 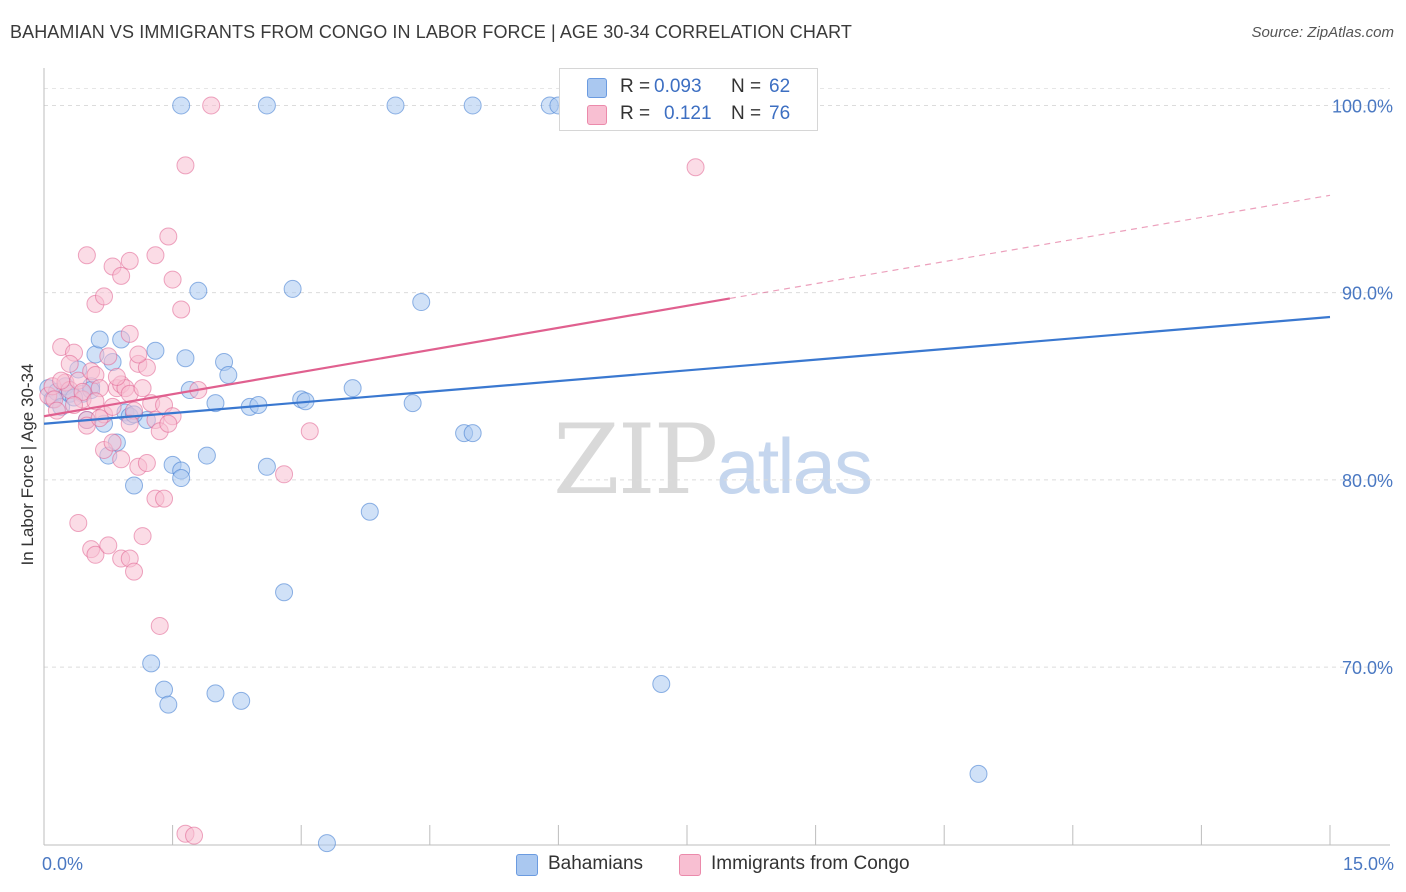 What do you see at coordinates (62, 864) in the screenshot?
I see `x-tick-label: 0.0%` at bounding box center [62, 864].